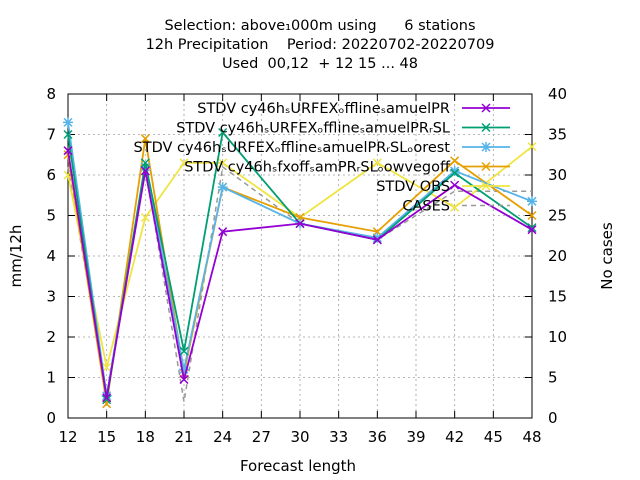 The height and width of the screenshot is (480, 640). I want to click on legend-label: CASES, so click(426, 207).